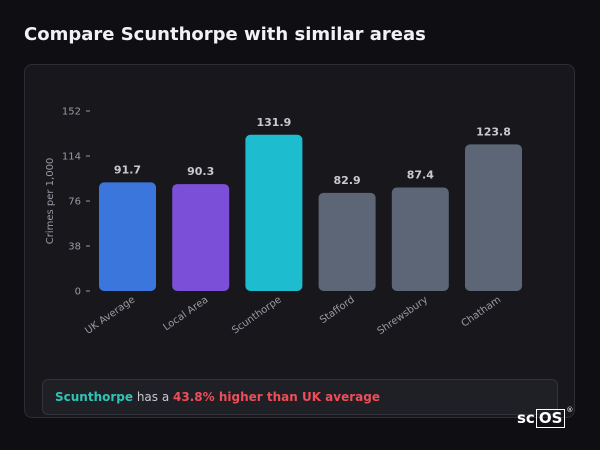 The image size is (600, 450). I want to click on bar-value-label: 82.9, so click(347, 180).